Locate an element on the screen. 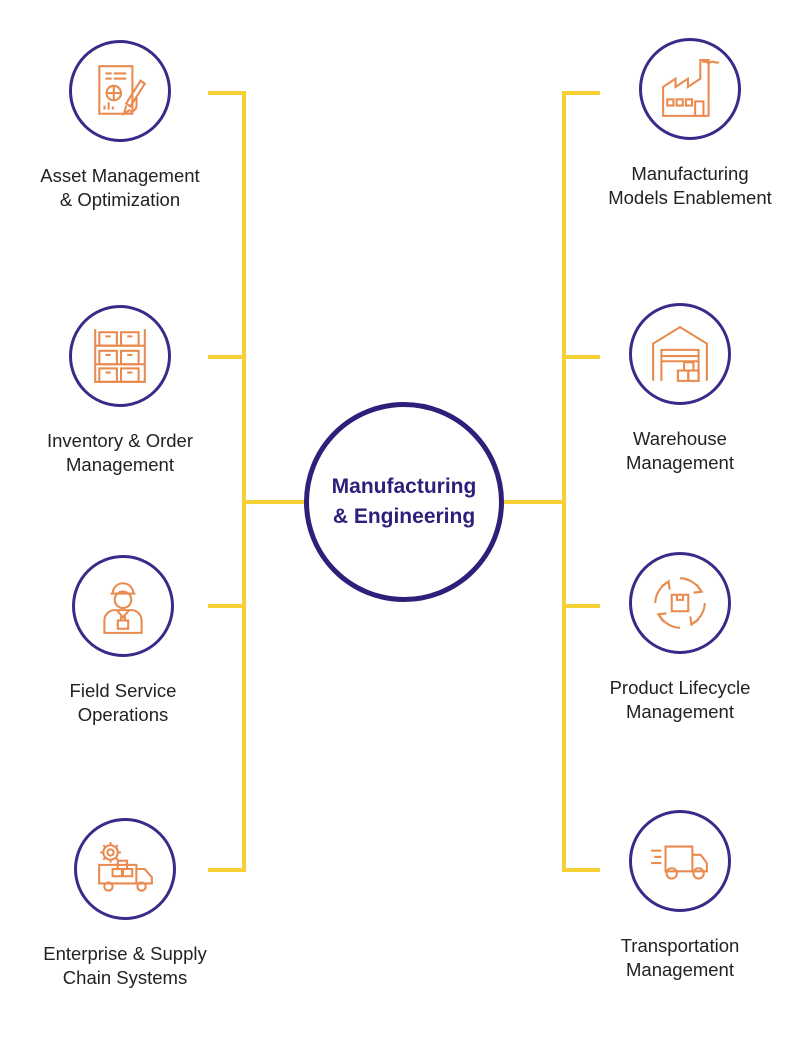 This screenshot has width=811, height=1055. asset-label-line1: Asset Management is located at coordinates (120, 175).